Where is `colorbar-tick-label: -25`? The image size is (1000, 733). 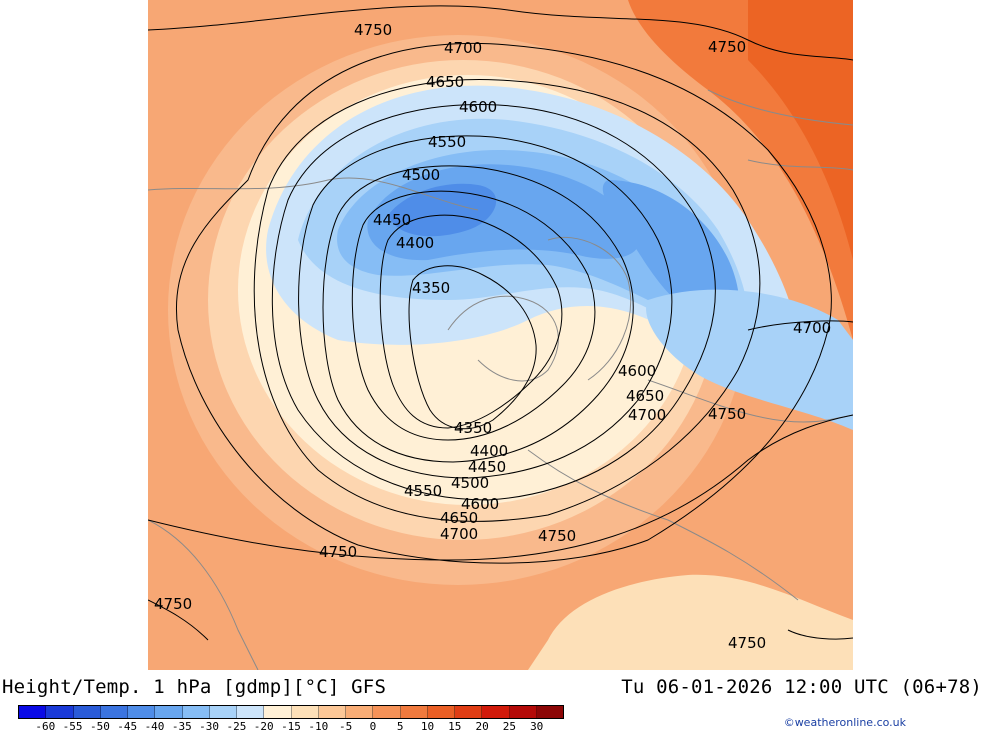 colorbar-tick-label: -25 is located at coordinates (236, 726).